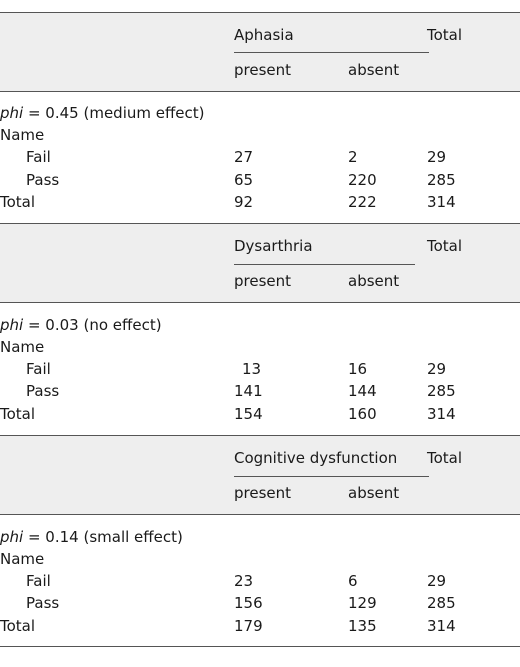 The image size is (520, 667). Describe the element at coordinates (248, 626) in the screenshot. I see `cell-total-present: 179` at that location.